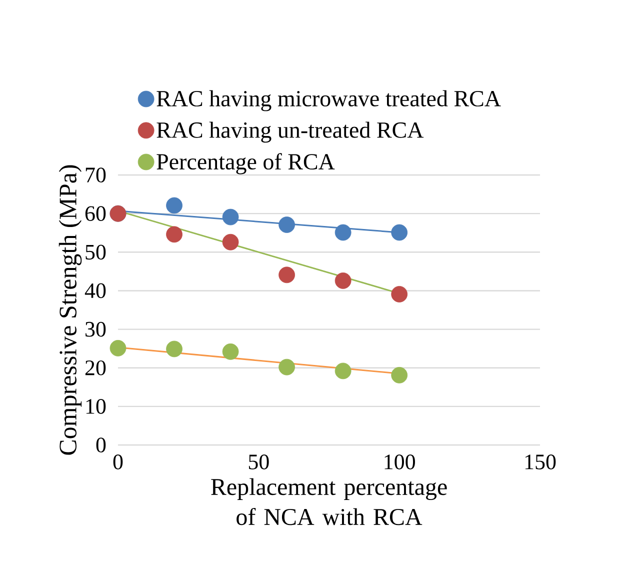 This screenshot has height=573, width=622. I want to click on x-axis-title: Replacement percentage of NCA with RCA, so click(329, 502).